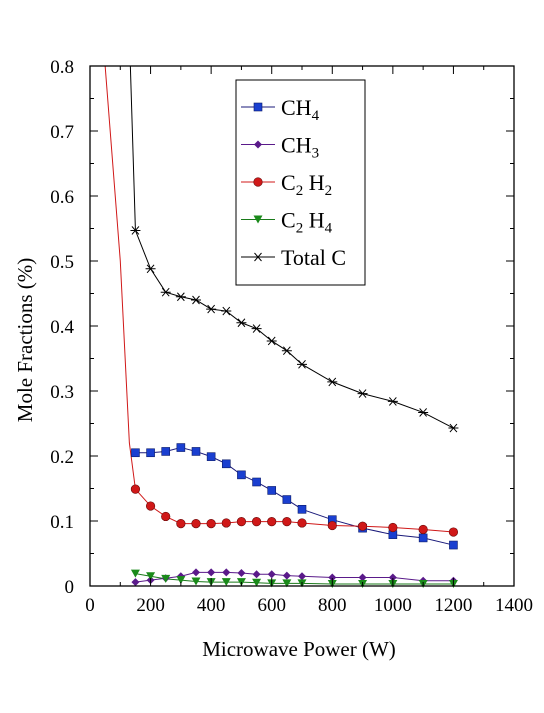  I want to click on y-axis-label: Mole Fractions (%), so click(25, 340).